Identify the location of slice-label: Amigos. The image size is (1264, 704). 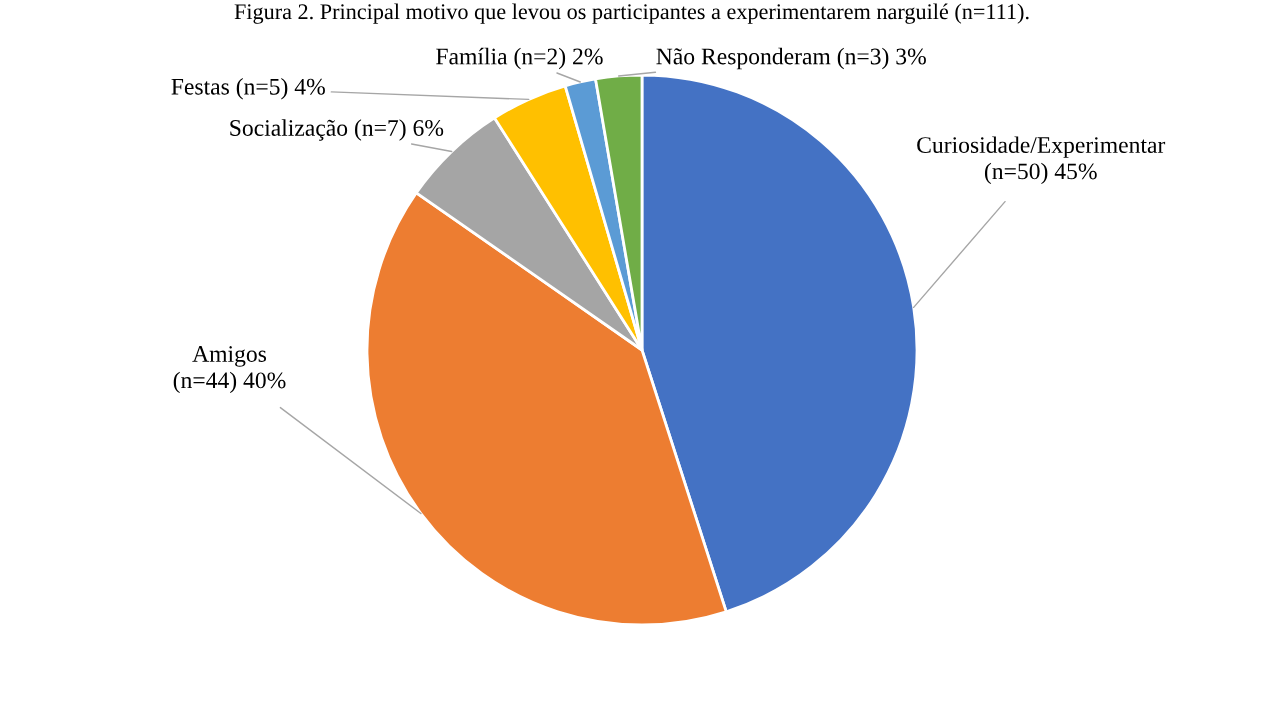
(229, 356).